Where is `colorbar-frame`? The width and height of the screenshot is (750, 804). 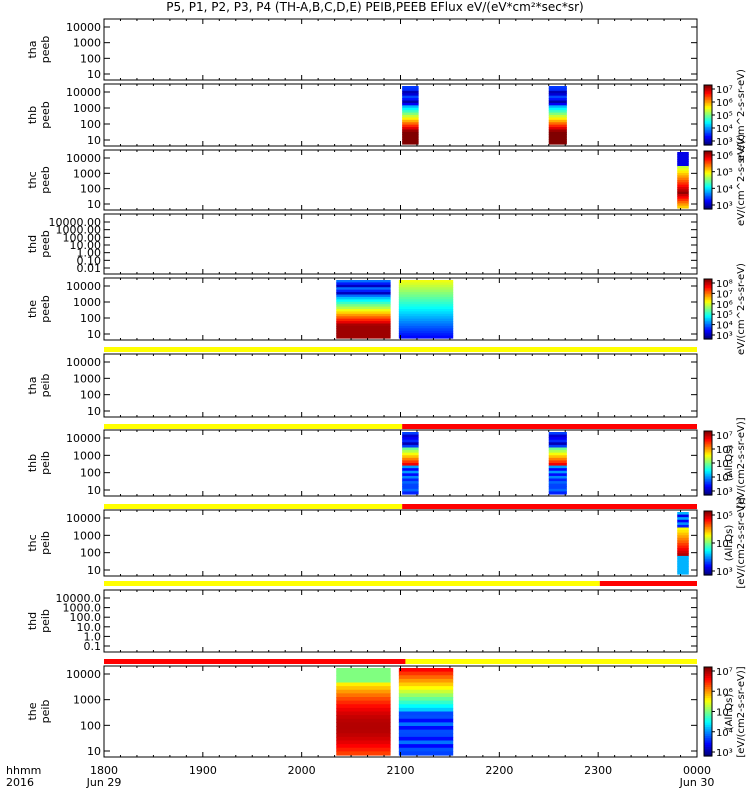
colorbar-frame is located at coordinates (708, 180).